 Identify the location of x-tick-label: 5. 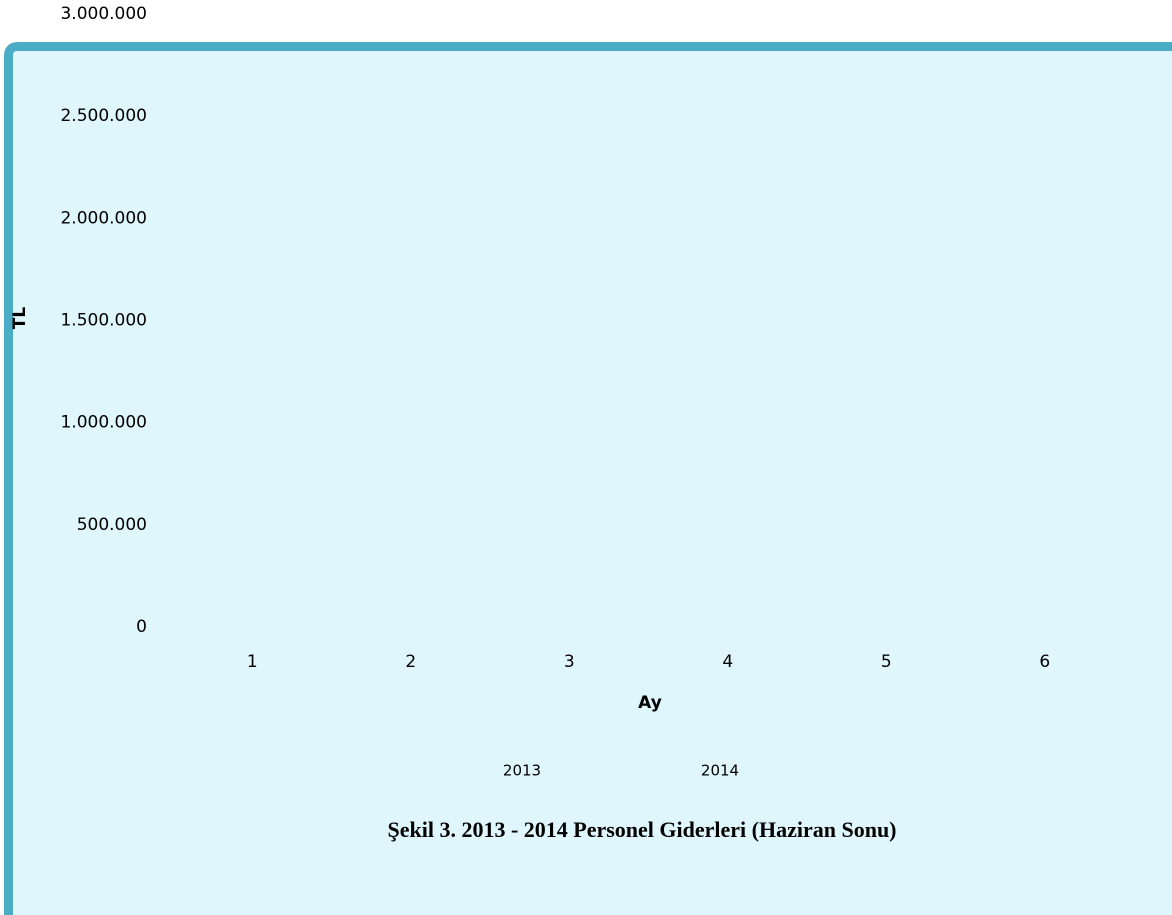
(886, 662).